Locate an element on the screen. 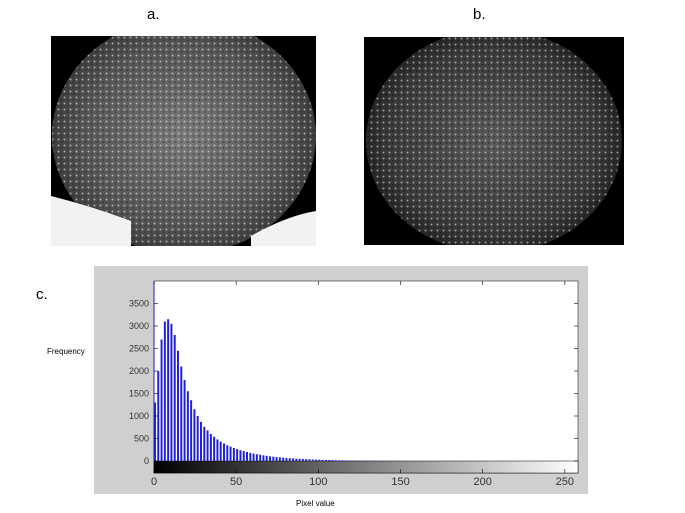 This screenshot has height=513, width=685. x-tick-label: 100 is located at coordinates (318, 482).